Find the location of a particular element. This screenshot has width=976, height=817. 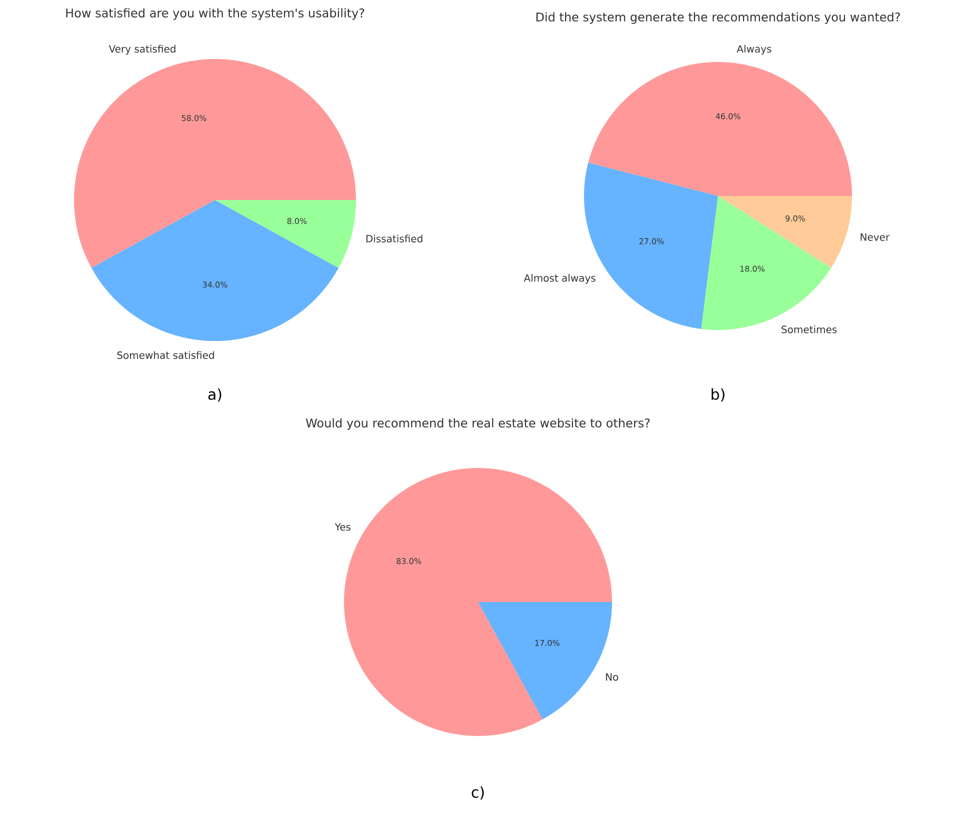

data-label: 83.0% is located at coordinates (409, 561).